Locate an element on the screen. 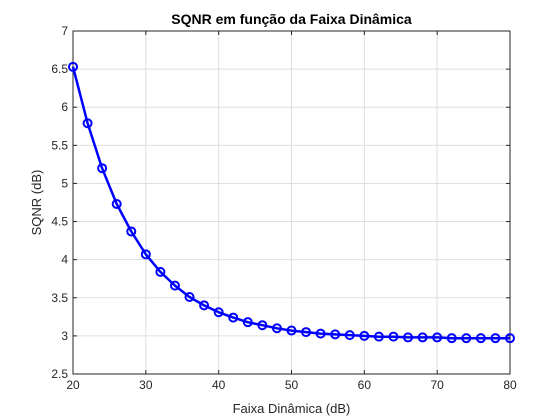  x-tick-label: 70 is located at coordinates (437, 385).